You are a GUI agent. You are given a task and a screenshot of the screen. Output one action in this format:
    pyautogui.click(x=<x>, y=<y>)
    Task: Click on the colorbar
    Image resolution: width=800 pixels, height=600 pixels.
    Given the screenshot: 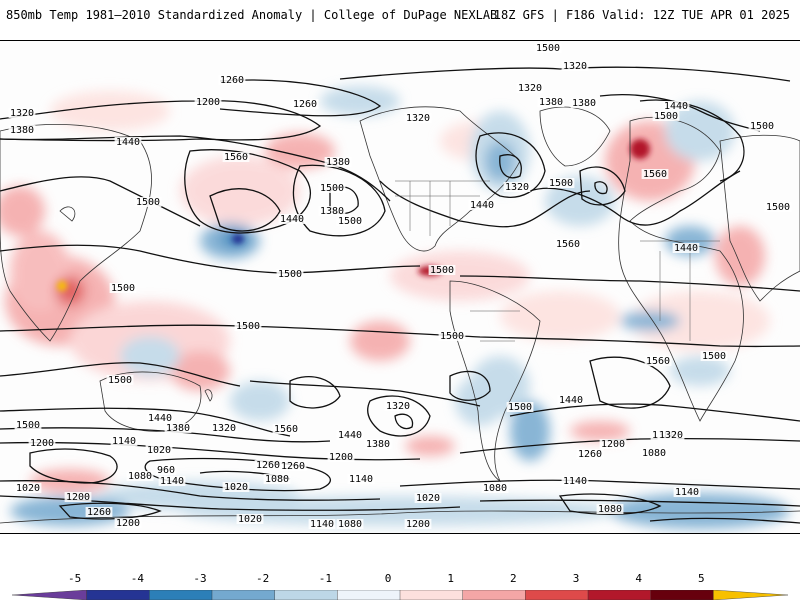 What is the action you would take?
    pyautogui.click(x=400, y=595)
    